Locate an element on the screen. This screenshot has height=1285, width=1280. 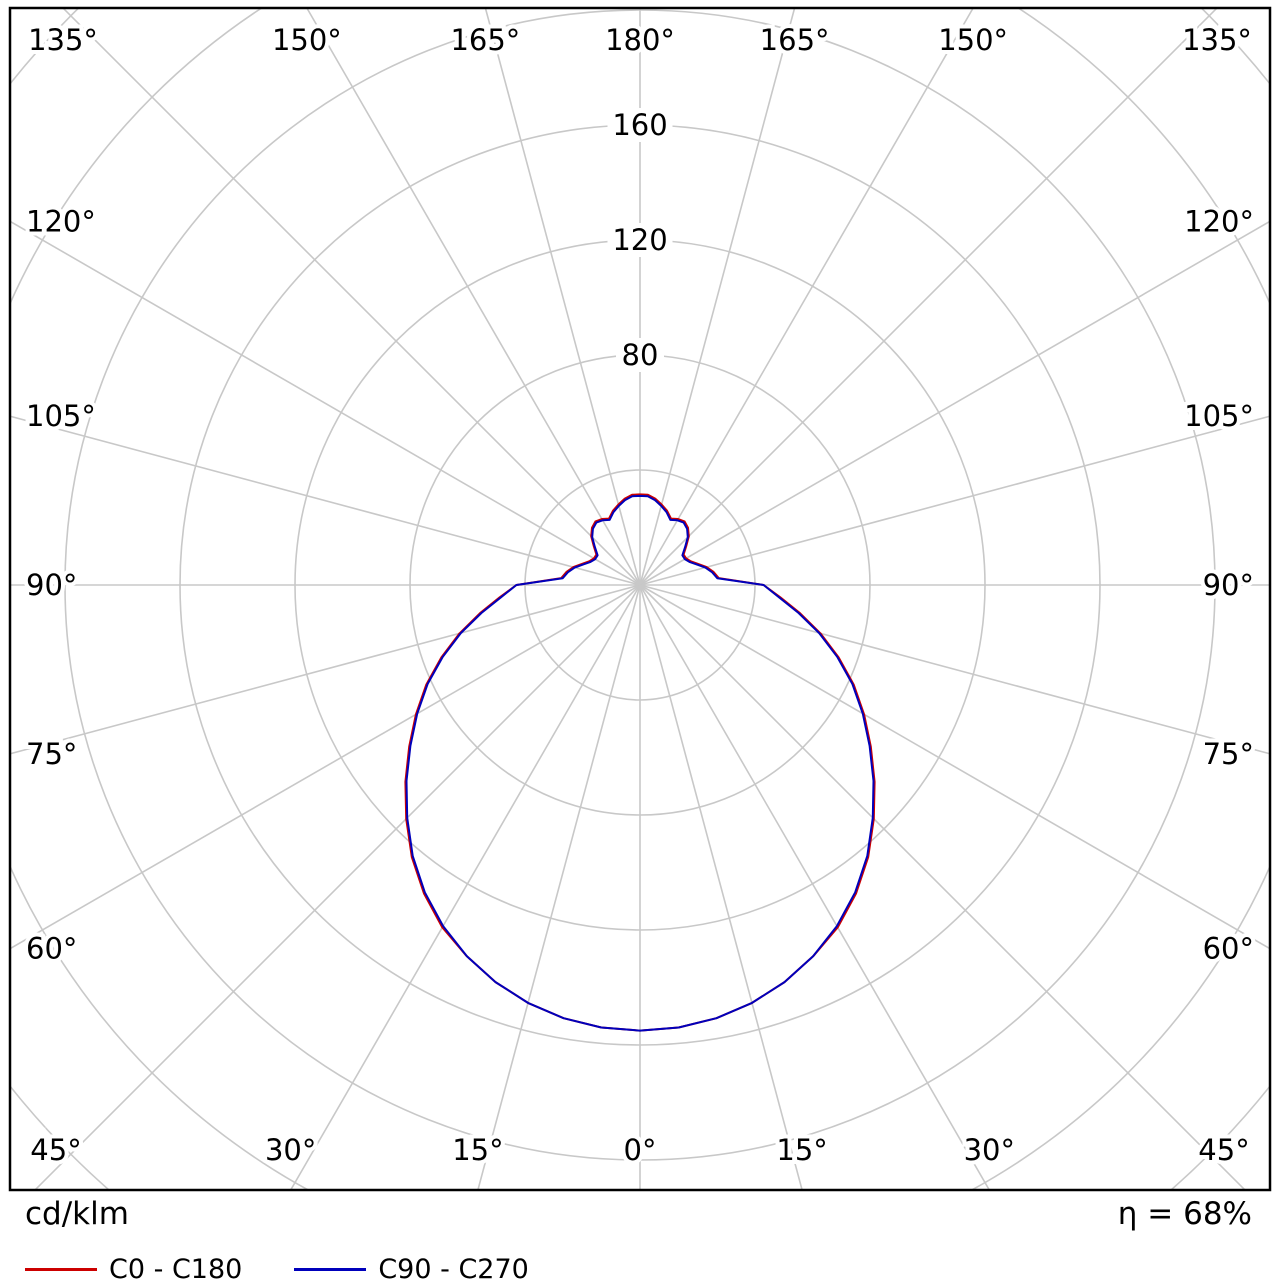
radius-tick-label: 120 is located at coordinates (639, 240).